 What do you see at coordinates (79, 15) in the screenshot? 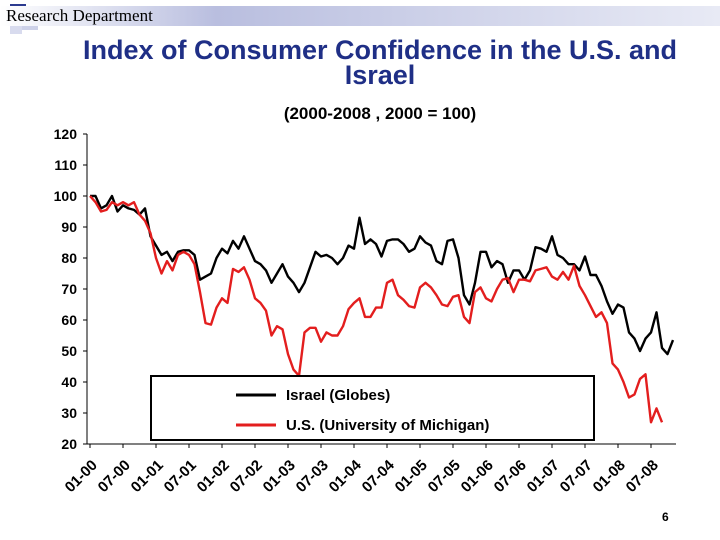
I see `department-label: Research Department` at bounding box center [79, 15].